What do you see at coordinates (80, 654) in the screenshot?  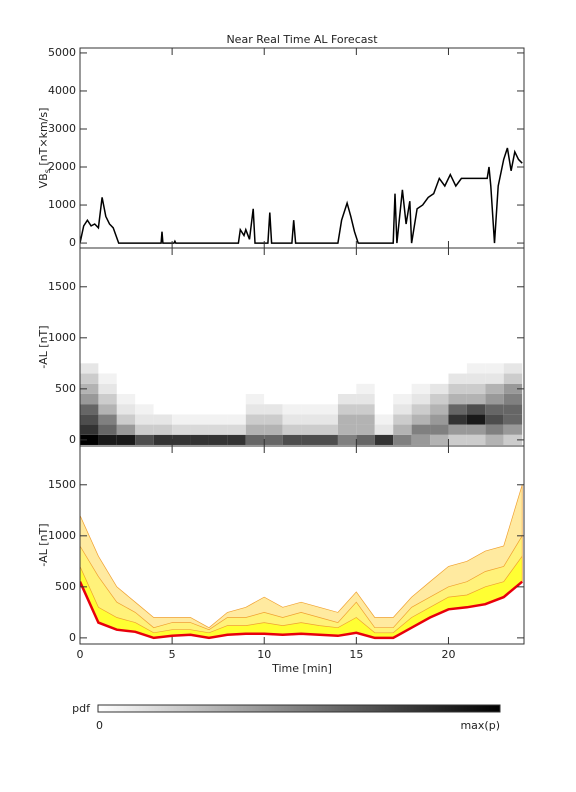 I see `x-tick-label: 0` at bounding box center [80, 654].